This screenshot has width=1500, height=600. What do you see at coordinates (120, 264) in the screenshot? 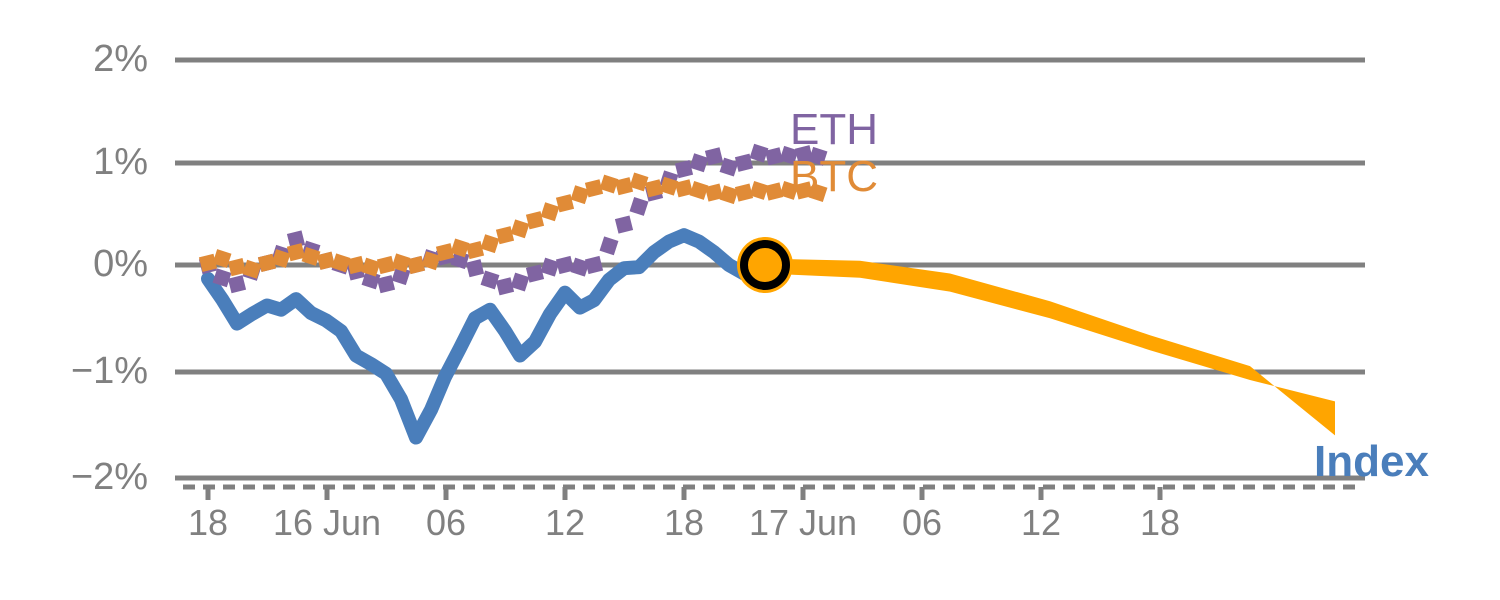
I see `y-tick-label: 0%` at bounding box center [120, 264].